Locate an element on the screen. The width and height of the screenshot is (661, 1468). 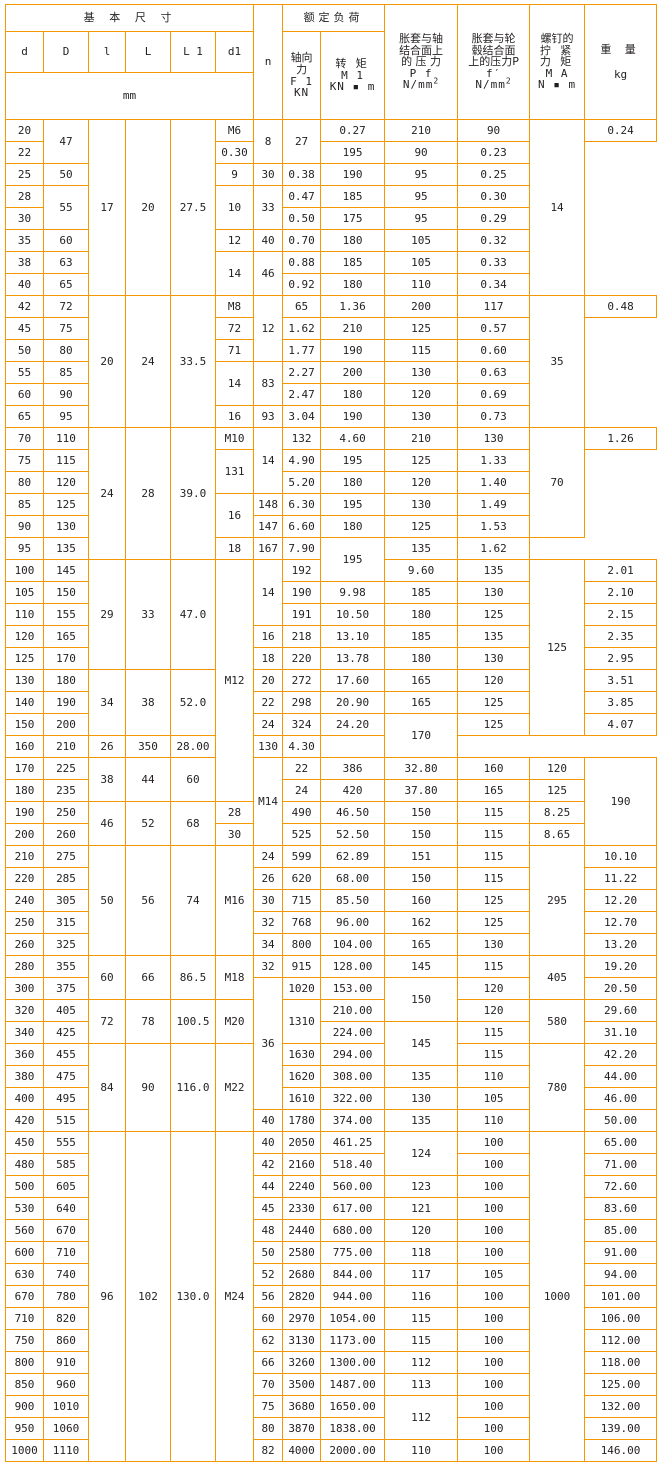
table-row: 22 0.30 195 90 0.23 is located at coordinates (331, 152).